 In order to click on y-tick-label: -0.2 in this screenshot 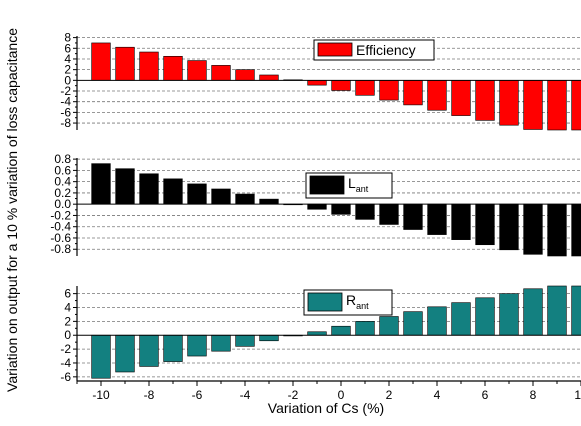, I will do `click(60, 215)`.